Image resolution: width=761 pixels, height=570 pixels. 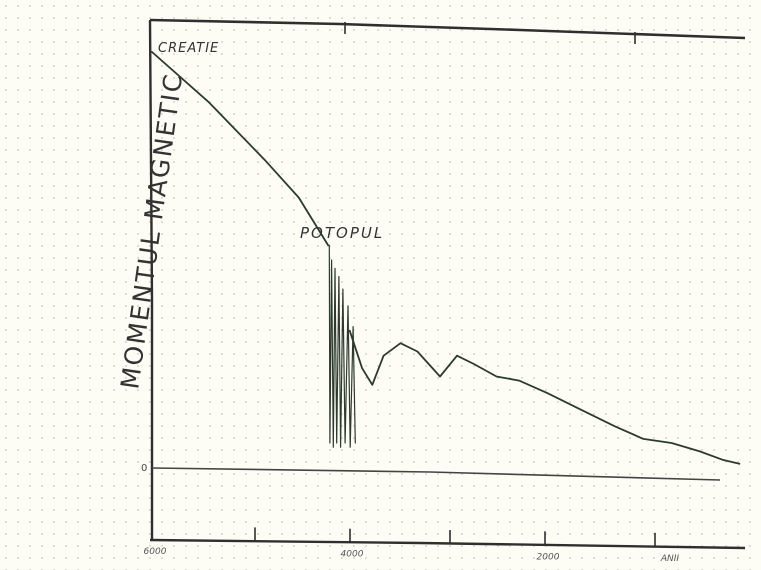 What do you see at coordinates (342, 233) in the screenshot?
I see `annotation-potopul: POTOPUL` at bounding box center [342, 233].